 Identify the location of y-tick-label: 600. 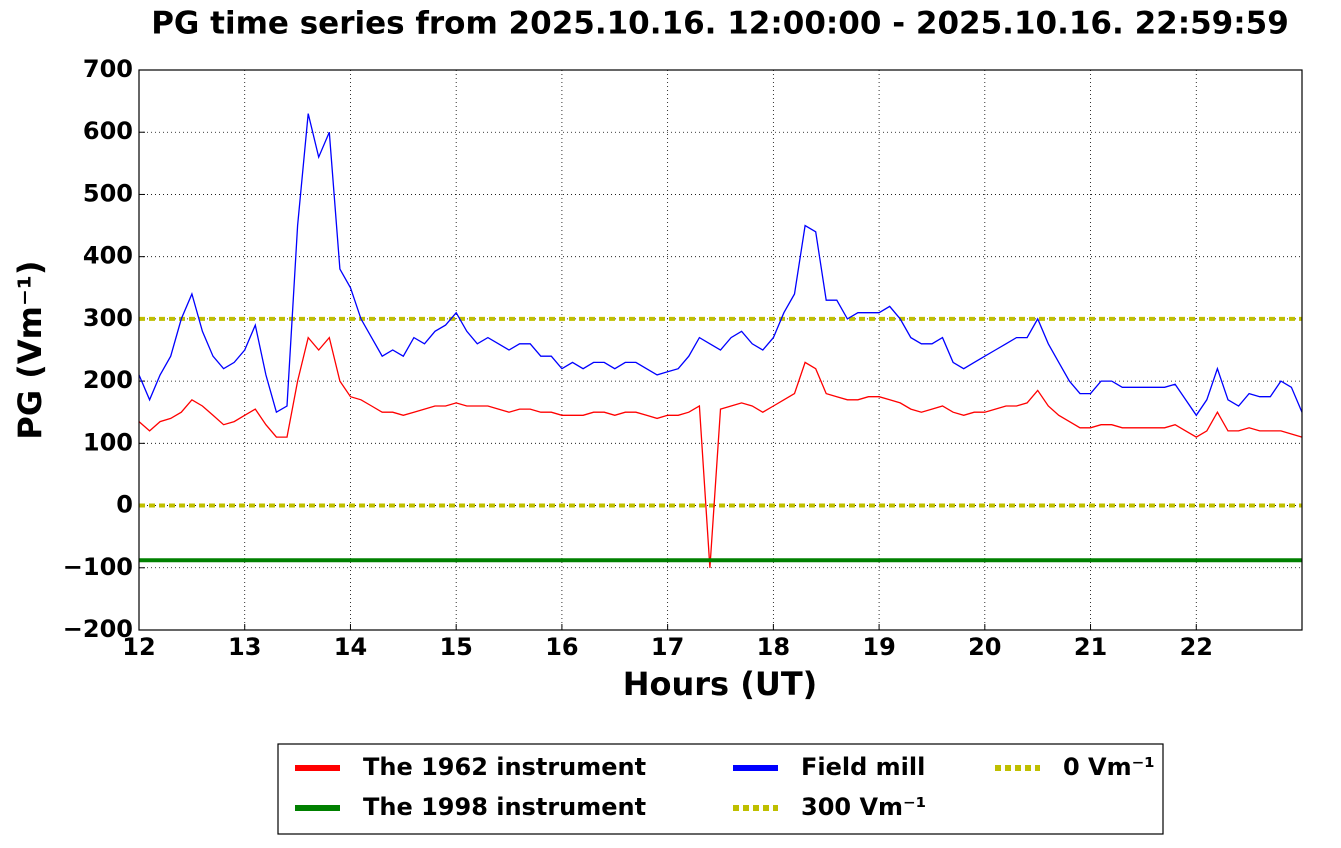
(108, 131).